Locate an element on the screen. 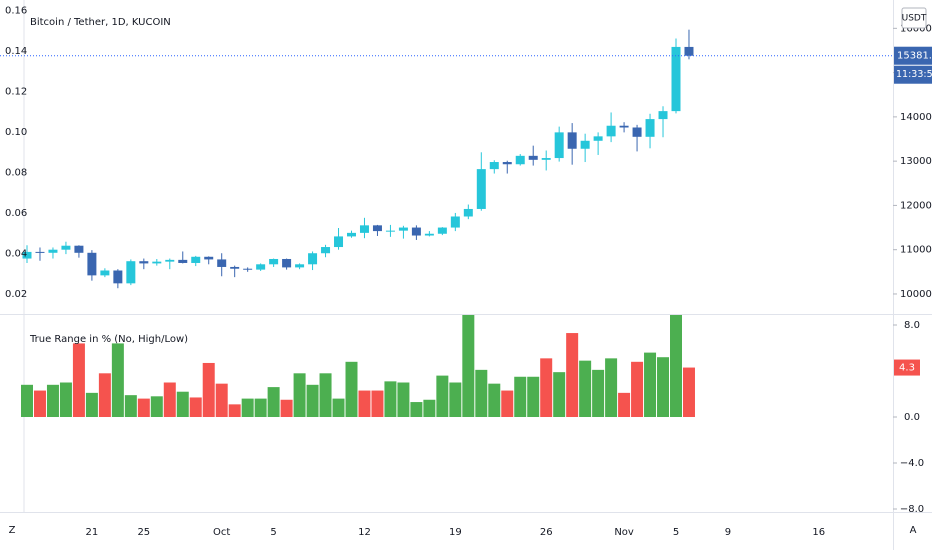 Image resolution: width=932 pixels, height=550 pixels. y-tick-label: −4.0 is located at coordinates (912, 463).